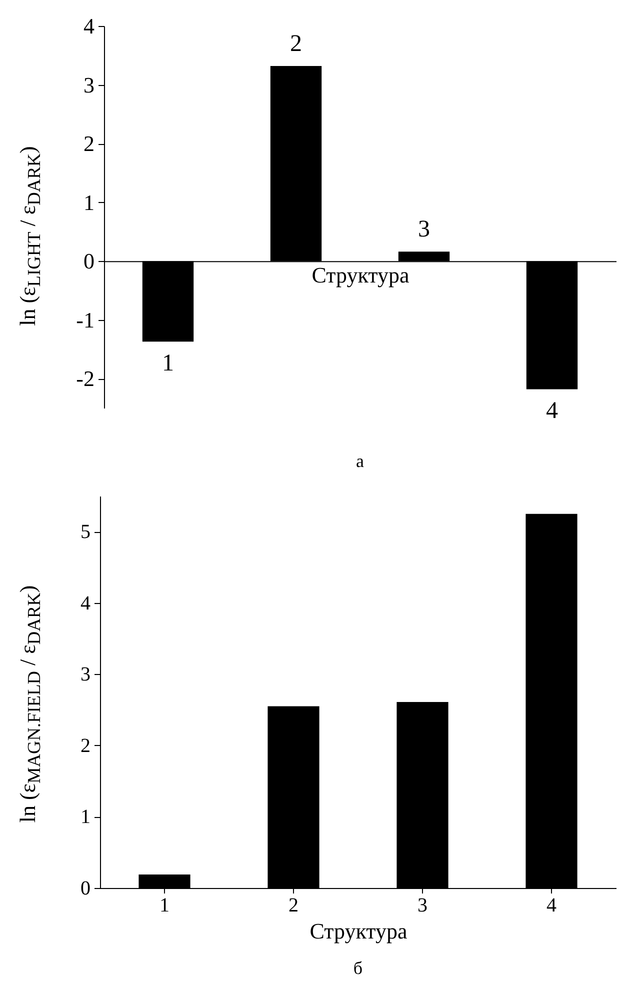 This screenshot has height=988, width=619. I want to click on x-tick-label: 1, so click(165, 905).